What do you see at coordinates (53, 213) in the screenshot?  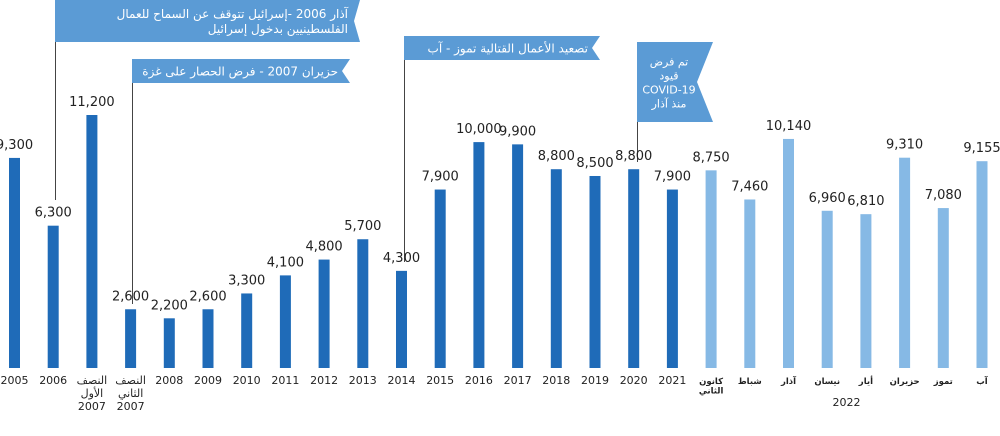 I see `value-label: 6,300` at bounding box center [53, 213].